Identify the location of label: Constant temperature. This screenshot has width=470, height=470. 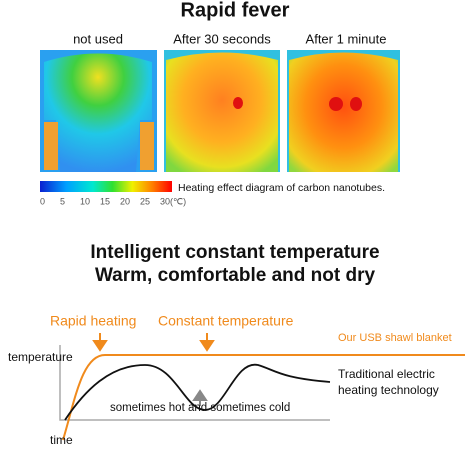
(226, 321).